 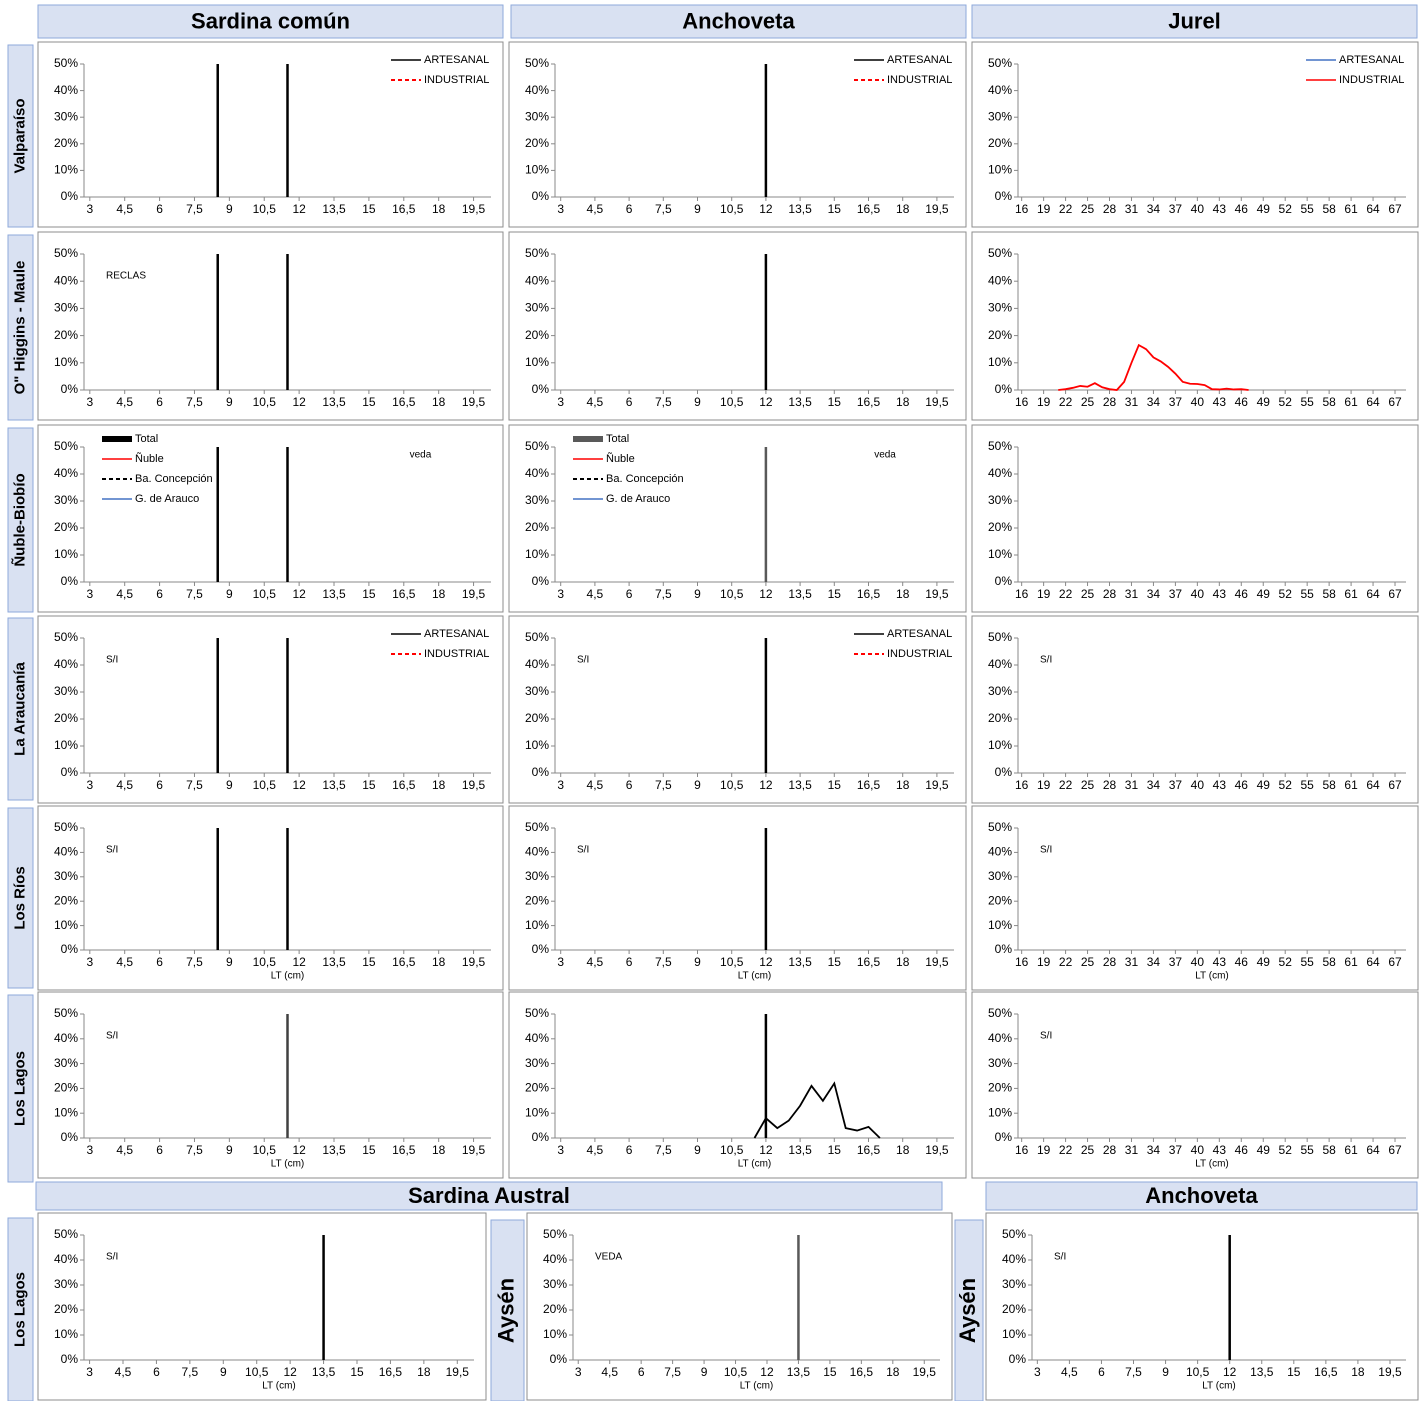 What do you see at coordinates (1022, 1150) in the screenshot?
I see `x-tick-label: 16` at bounding box center [1022, 1150].